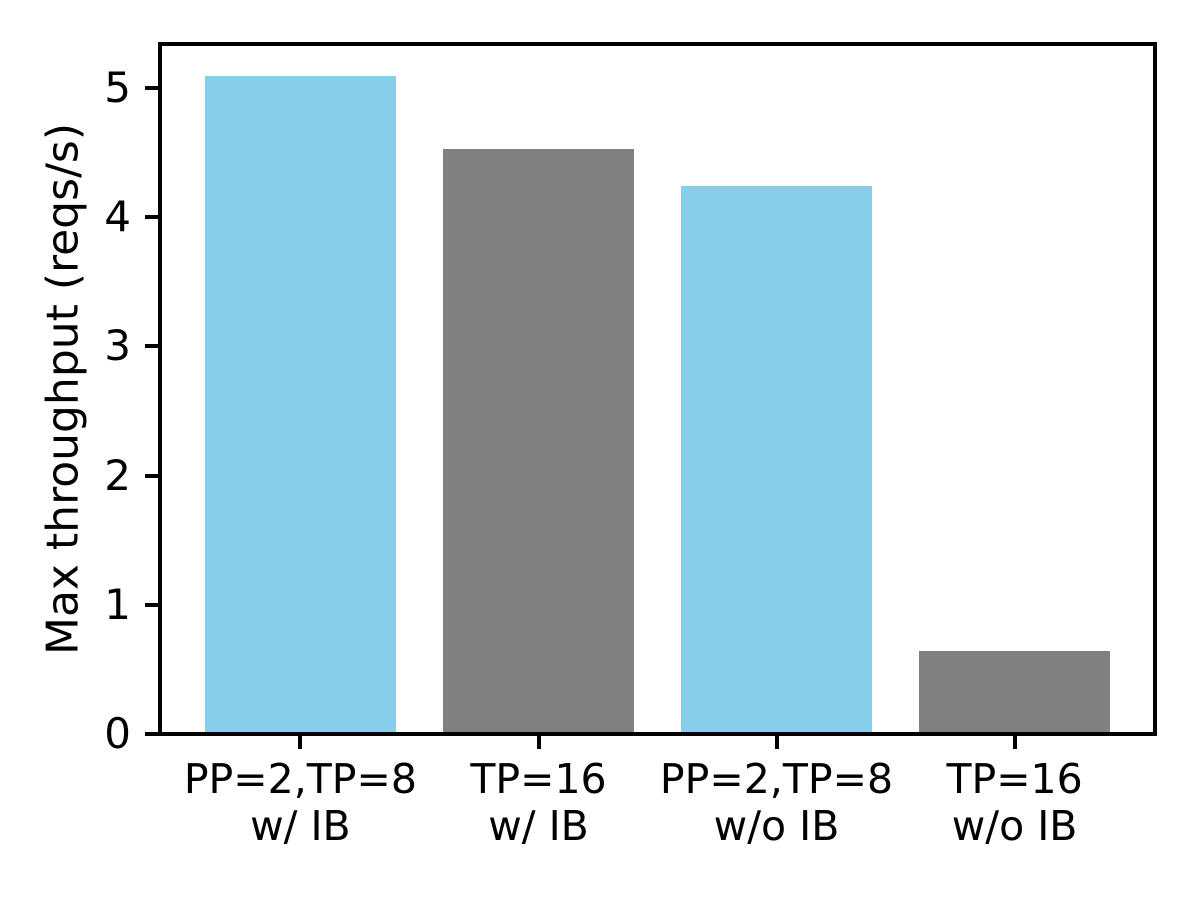  Describe the element at coordinates (117, 346) in the screenshot. I see `y-axis-tick-label: 3` at that location.